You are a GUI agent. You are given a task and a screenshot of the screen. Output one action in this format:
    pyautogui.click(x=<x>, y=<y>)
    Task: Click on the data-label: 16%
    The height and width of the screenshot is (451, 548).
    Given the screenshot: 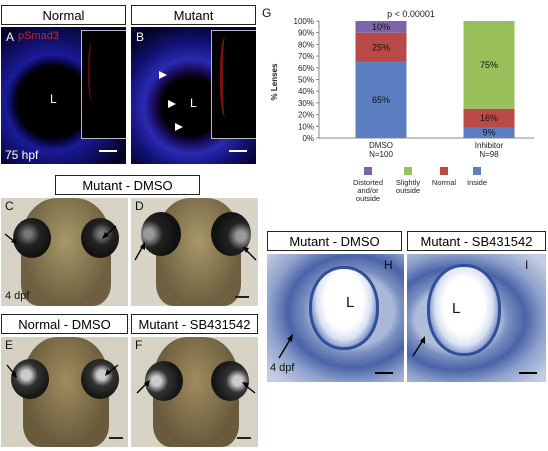 What is the action you would take?
    pyautogui.click(x=489, y=118)
    